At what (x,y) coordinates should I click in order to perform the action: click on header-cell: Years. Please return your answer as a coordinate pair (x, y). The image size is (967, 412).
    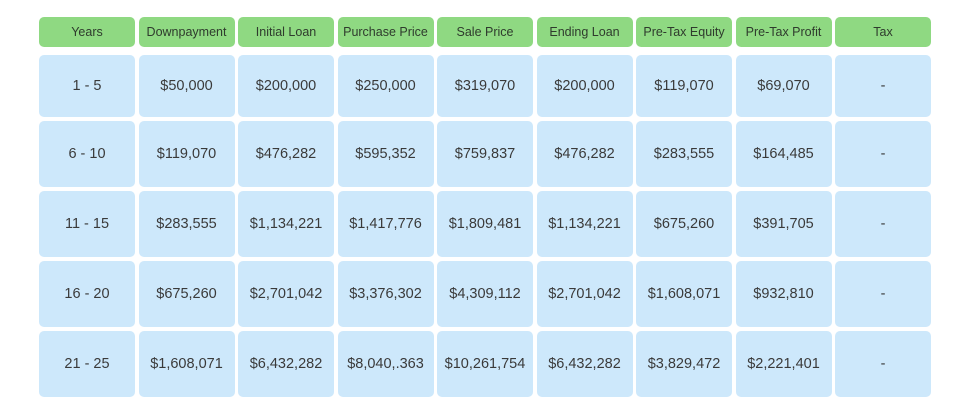
    Looking at the image, I should click on (87, 32).